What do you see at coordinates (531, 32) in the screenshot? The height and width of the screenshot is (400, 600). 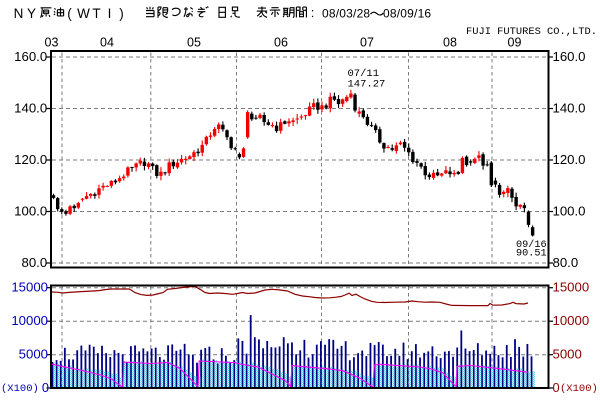 I see `svg-text: FUJI FUTURES CO.,LTD.` at bounding box center [531, 32].